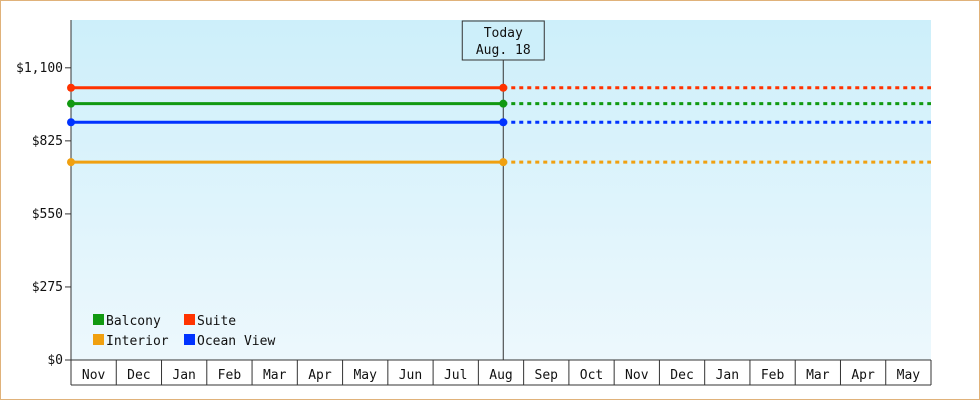  I want to click on today-marker-label: Today, so click(503, 33).